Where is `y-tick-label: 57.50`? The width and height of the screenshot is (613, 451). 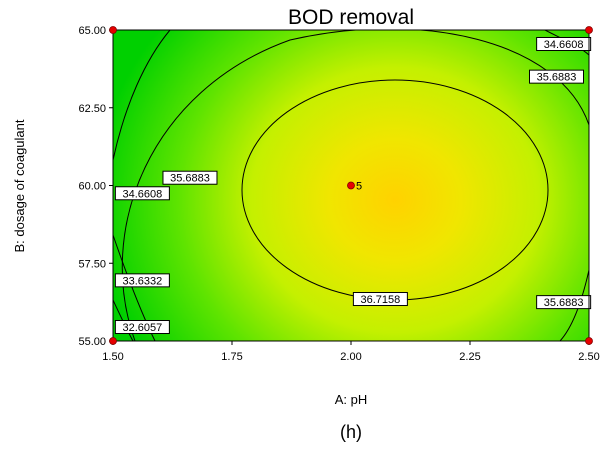 y-tick-label: 57.50 is located at coordinates (92, 264).